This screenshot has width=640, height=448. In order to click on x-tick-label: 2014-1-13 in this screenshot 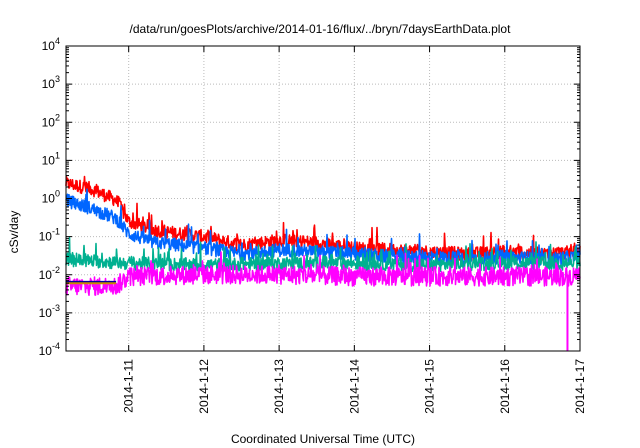, I will do `click(279, 386)`.